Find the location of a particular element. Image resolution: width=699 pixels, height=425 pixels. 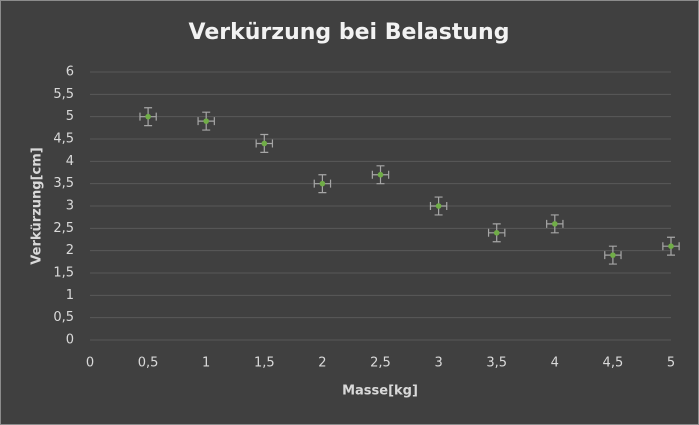

x-tick-label: 4,5 is located at coordinates (613, 363).